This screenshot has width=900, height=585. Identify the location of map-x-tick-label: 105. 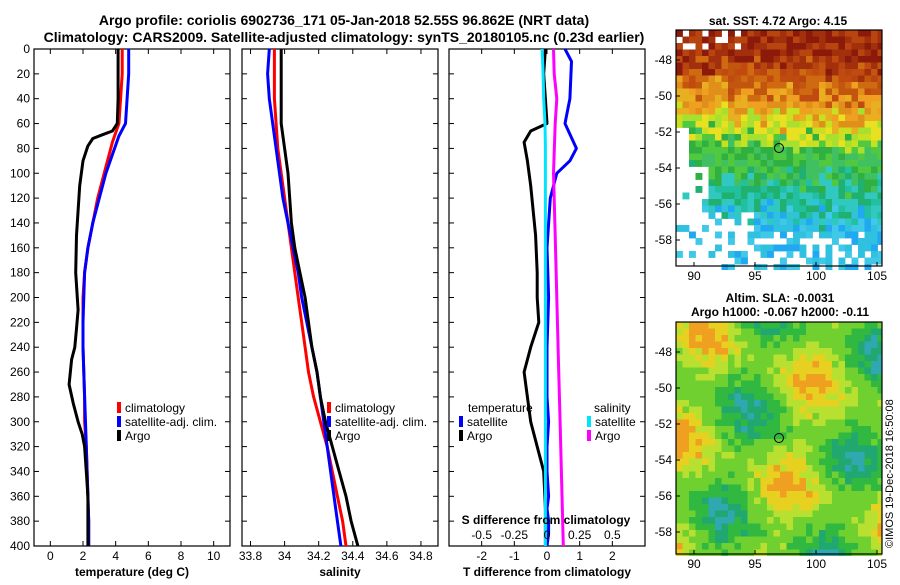
(877, 564).